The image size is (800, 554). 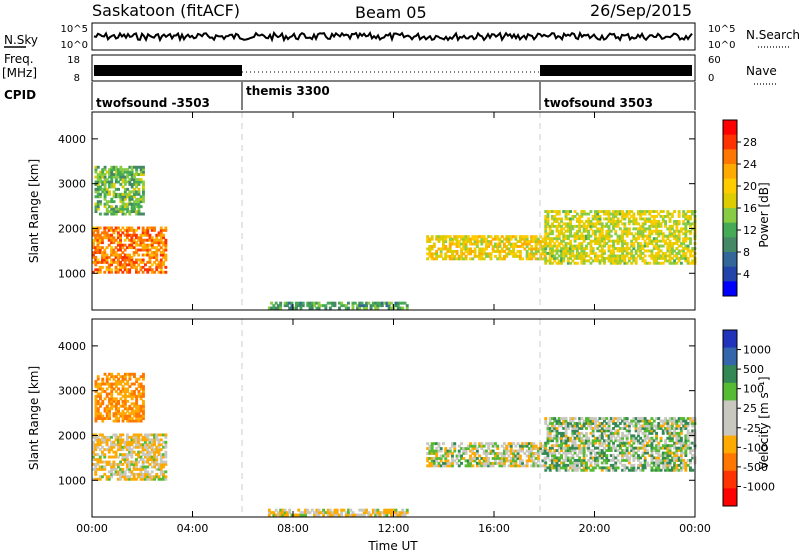 What do you see at coordinates (730, 142) in the screenshot?
I see `colorbar-swatch` at bounding box center [730, 142].